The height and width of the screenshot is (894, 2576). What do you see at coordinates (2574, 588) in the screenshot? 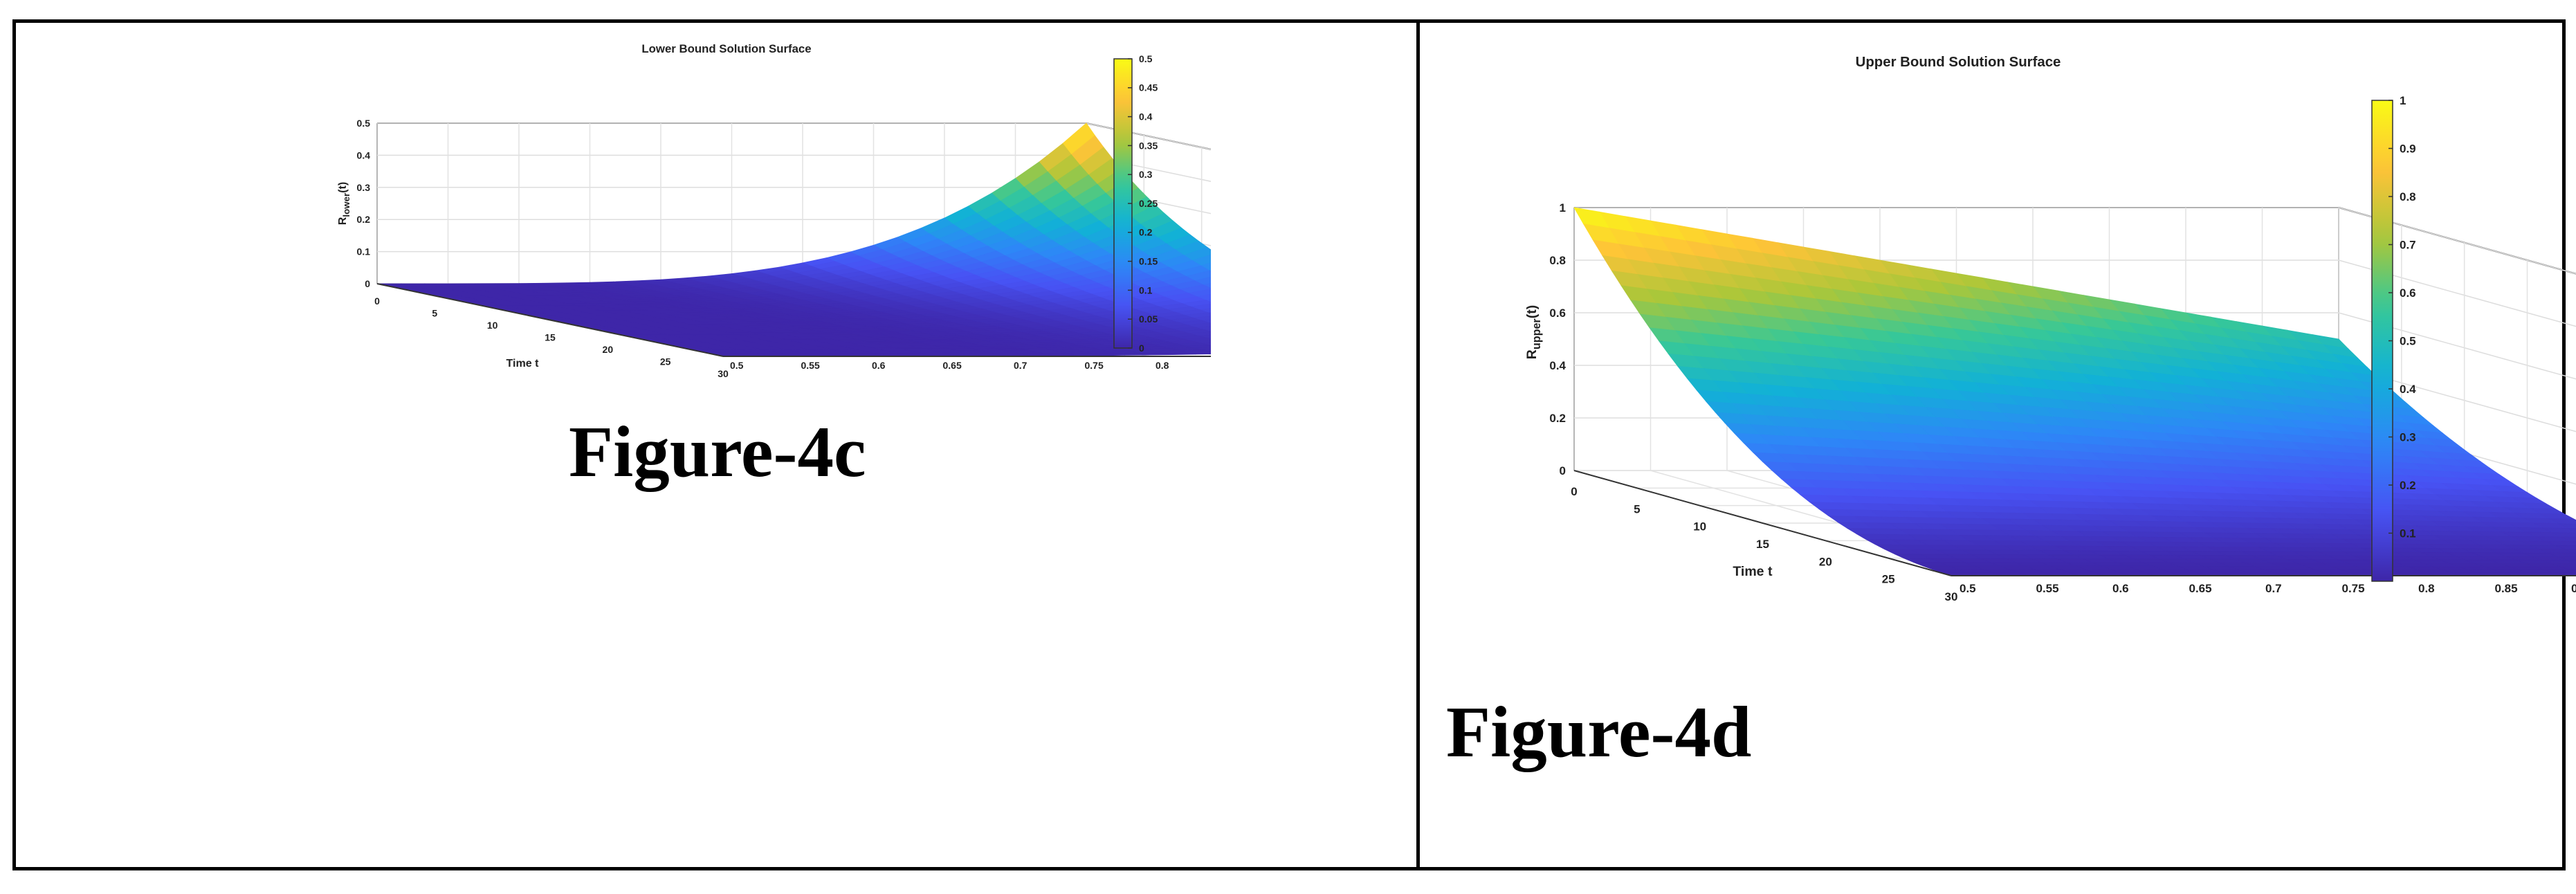
I see `y-tick-label: 0.9` at bounding box center [2574, 588].